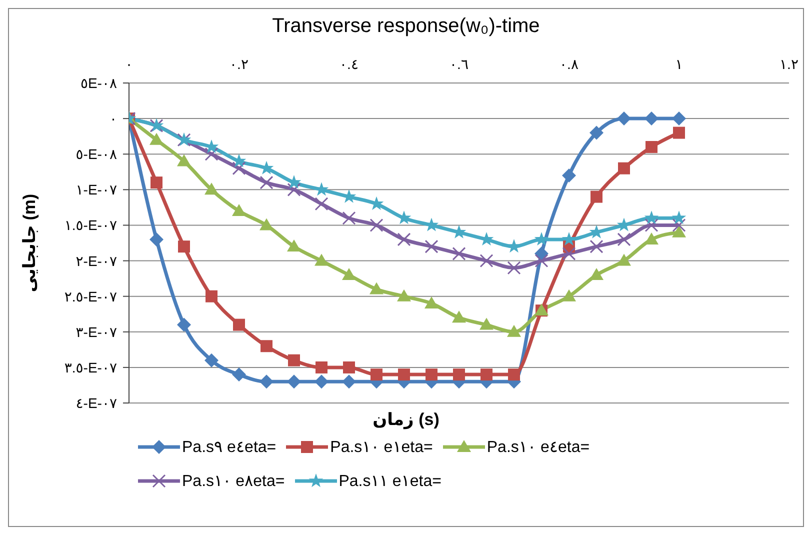 Image resolution: width=812 pixels, height=535 pixels. I want to click on x-tick-label: ٠.٤, so click(349, 64).